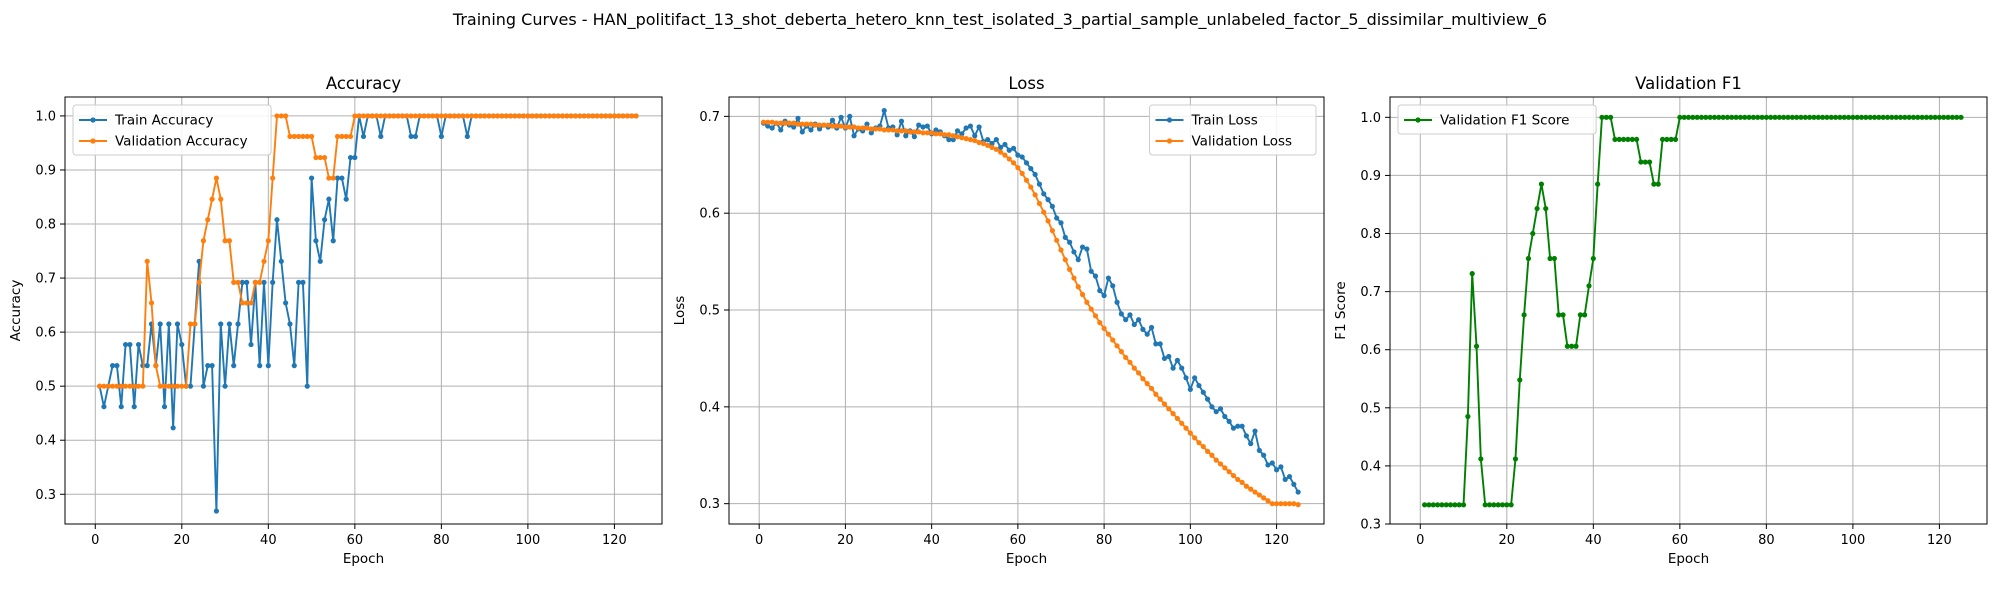 The image size is (2000, 600). I want to click on chart-3-y-axis-label: F1 Score, so click(1341, 310).